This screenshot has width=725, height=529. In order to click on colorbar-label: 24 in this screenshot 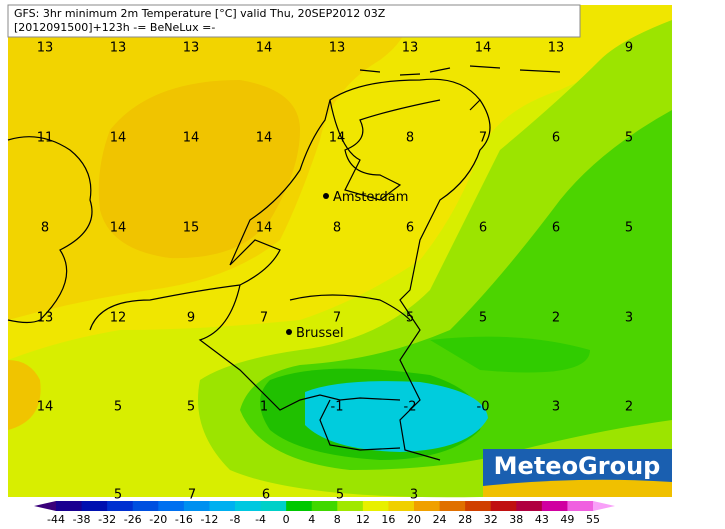, I will do `click(440, 519)`.